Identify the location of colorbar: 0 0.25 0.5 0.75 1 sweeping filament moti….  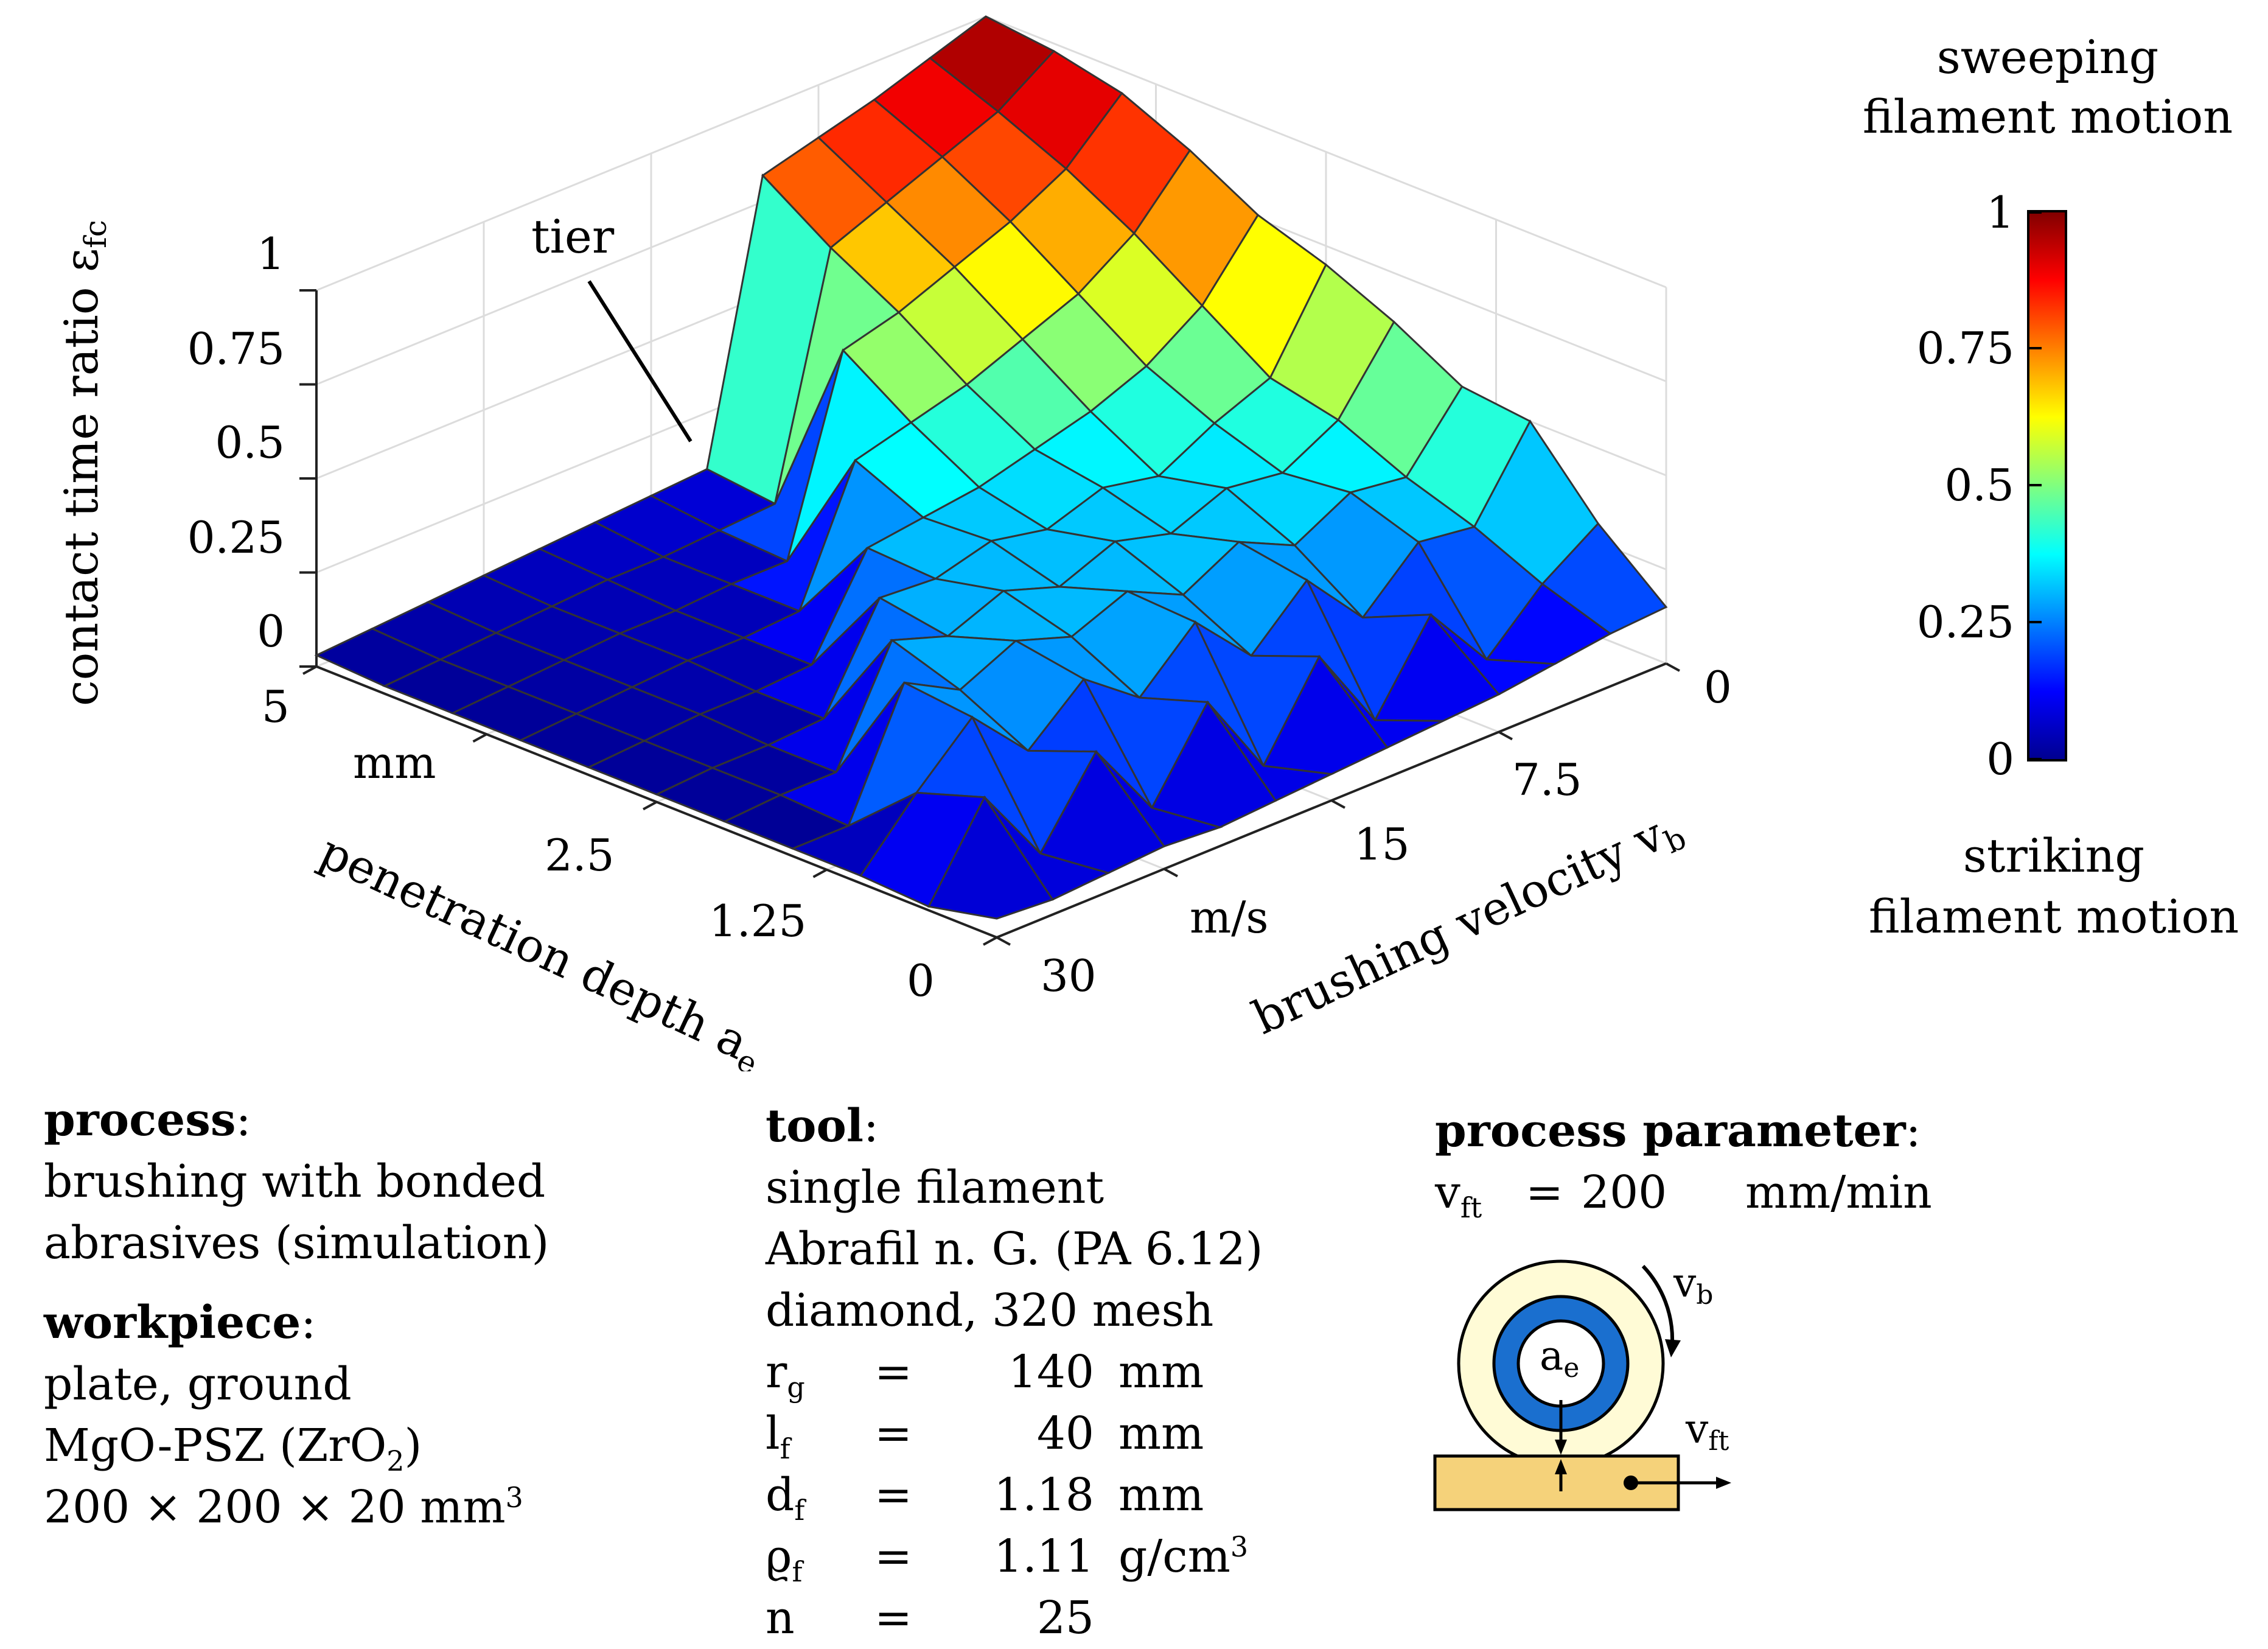
(2051, 487).